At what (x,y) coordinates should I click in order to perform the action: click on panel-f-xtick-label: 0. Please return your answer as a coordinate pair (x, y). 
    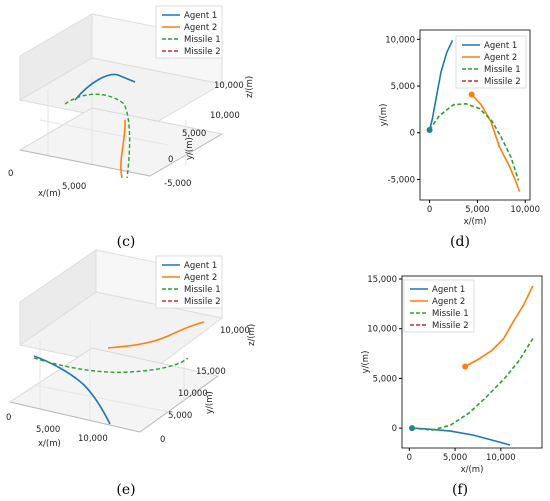
    Looking at the image, I should click on (409, 458).